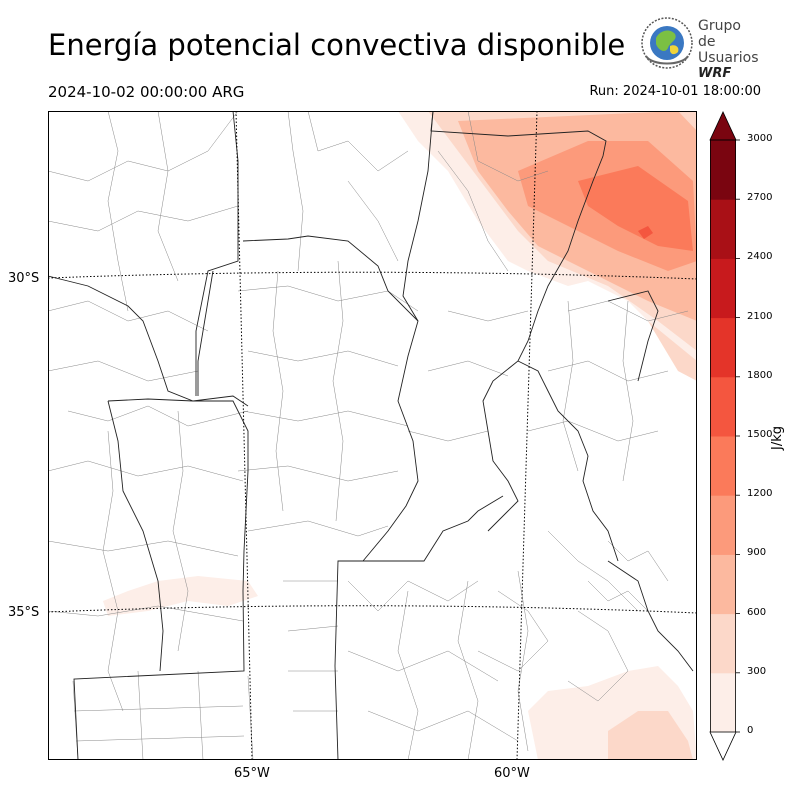 Image resolution: width=800 pixels, height=800 pixels. I want to click on colorbar-tick-label: 300, so click(757, 671).